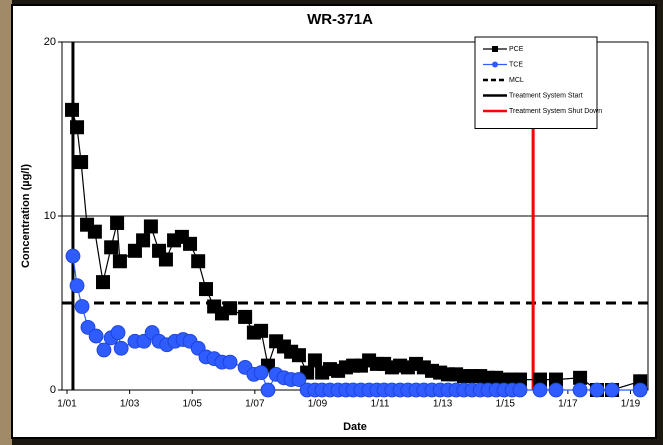  I want to click on x-tick-label: 1/09, so click(318, 404).